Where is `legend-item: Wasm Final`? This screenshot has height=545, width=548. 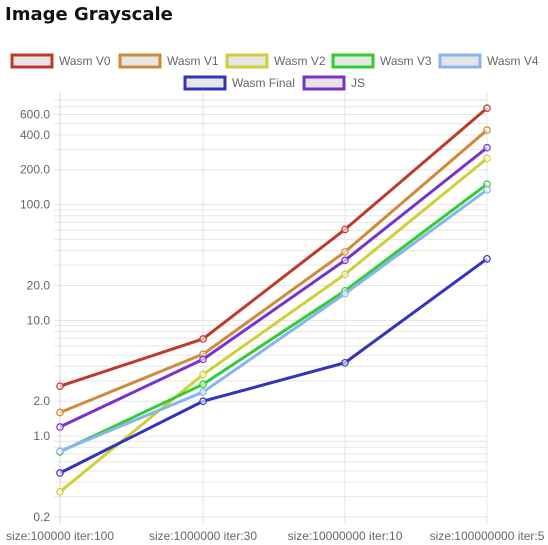
legend-item: Wasm Final is located at coordinates (239, 83).